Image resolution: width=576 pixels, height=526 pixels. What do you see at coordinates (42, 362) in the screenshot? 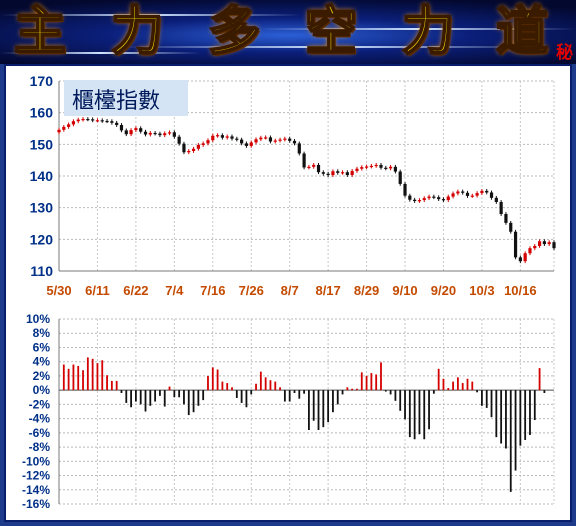
I see `pct-tick-label: 4%` at bounding box center [42, 362].